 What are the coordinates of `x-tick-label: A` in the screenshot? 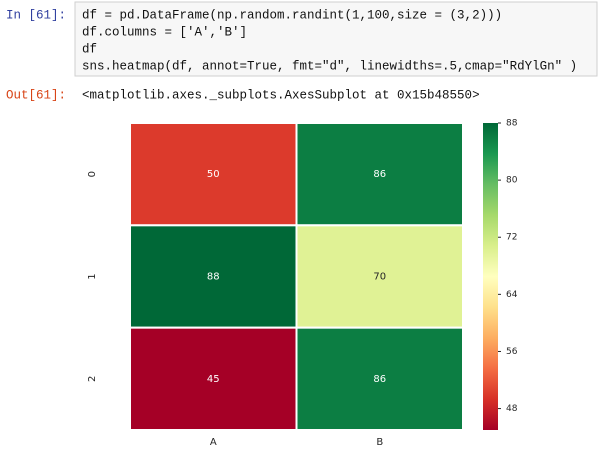 It's located at (213, 442).